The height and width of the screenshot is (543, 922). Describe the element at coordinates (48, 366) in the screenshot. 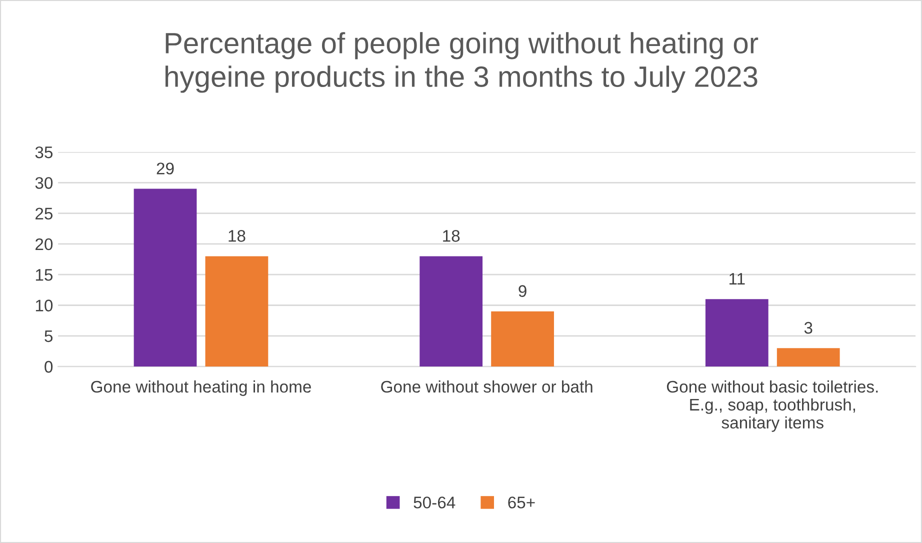

I see `y-tick-label: 0` at that location.